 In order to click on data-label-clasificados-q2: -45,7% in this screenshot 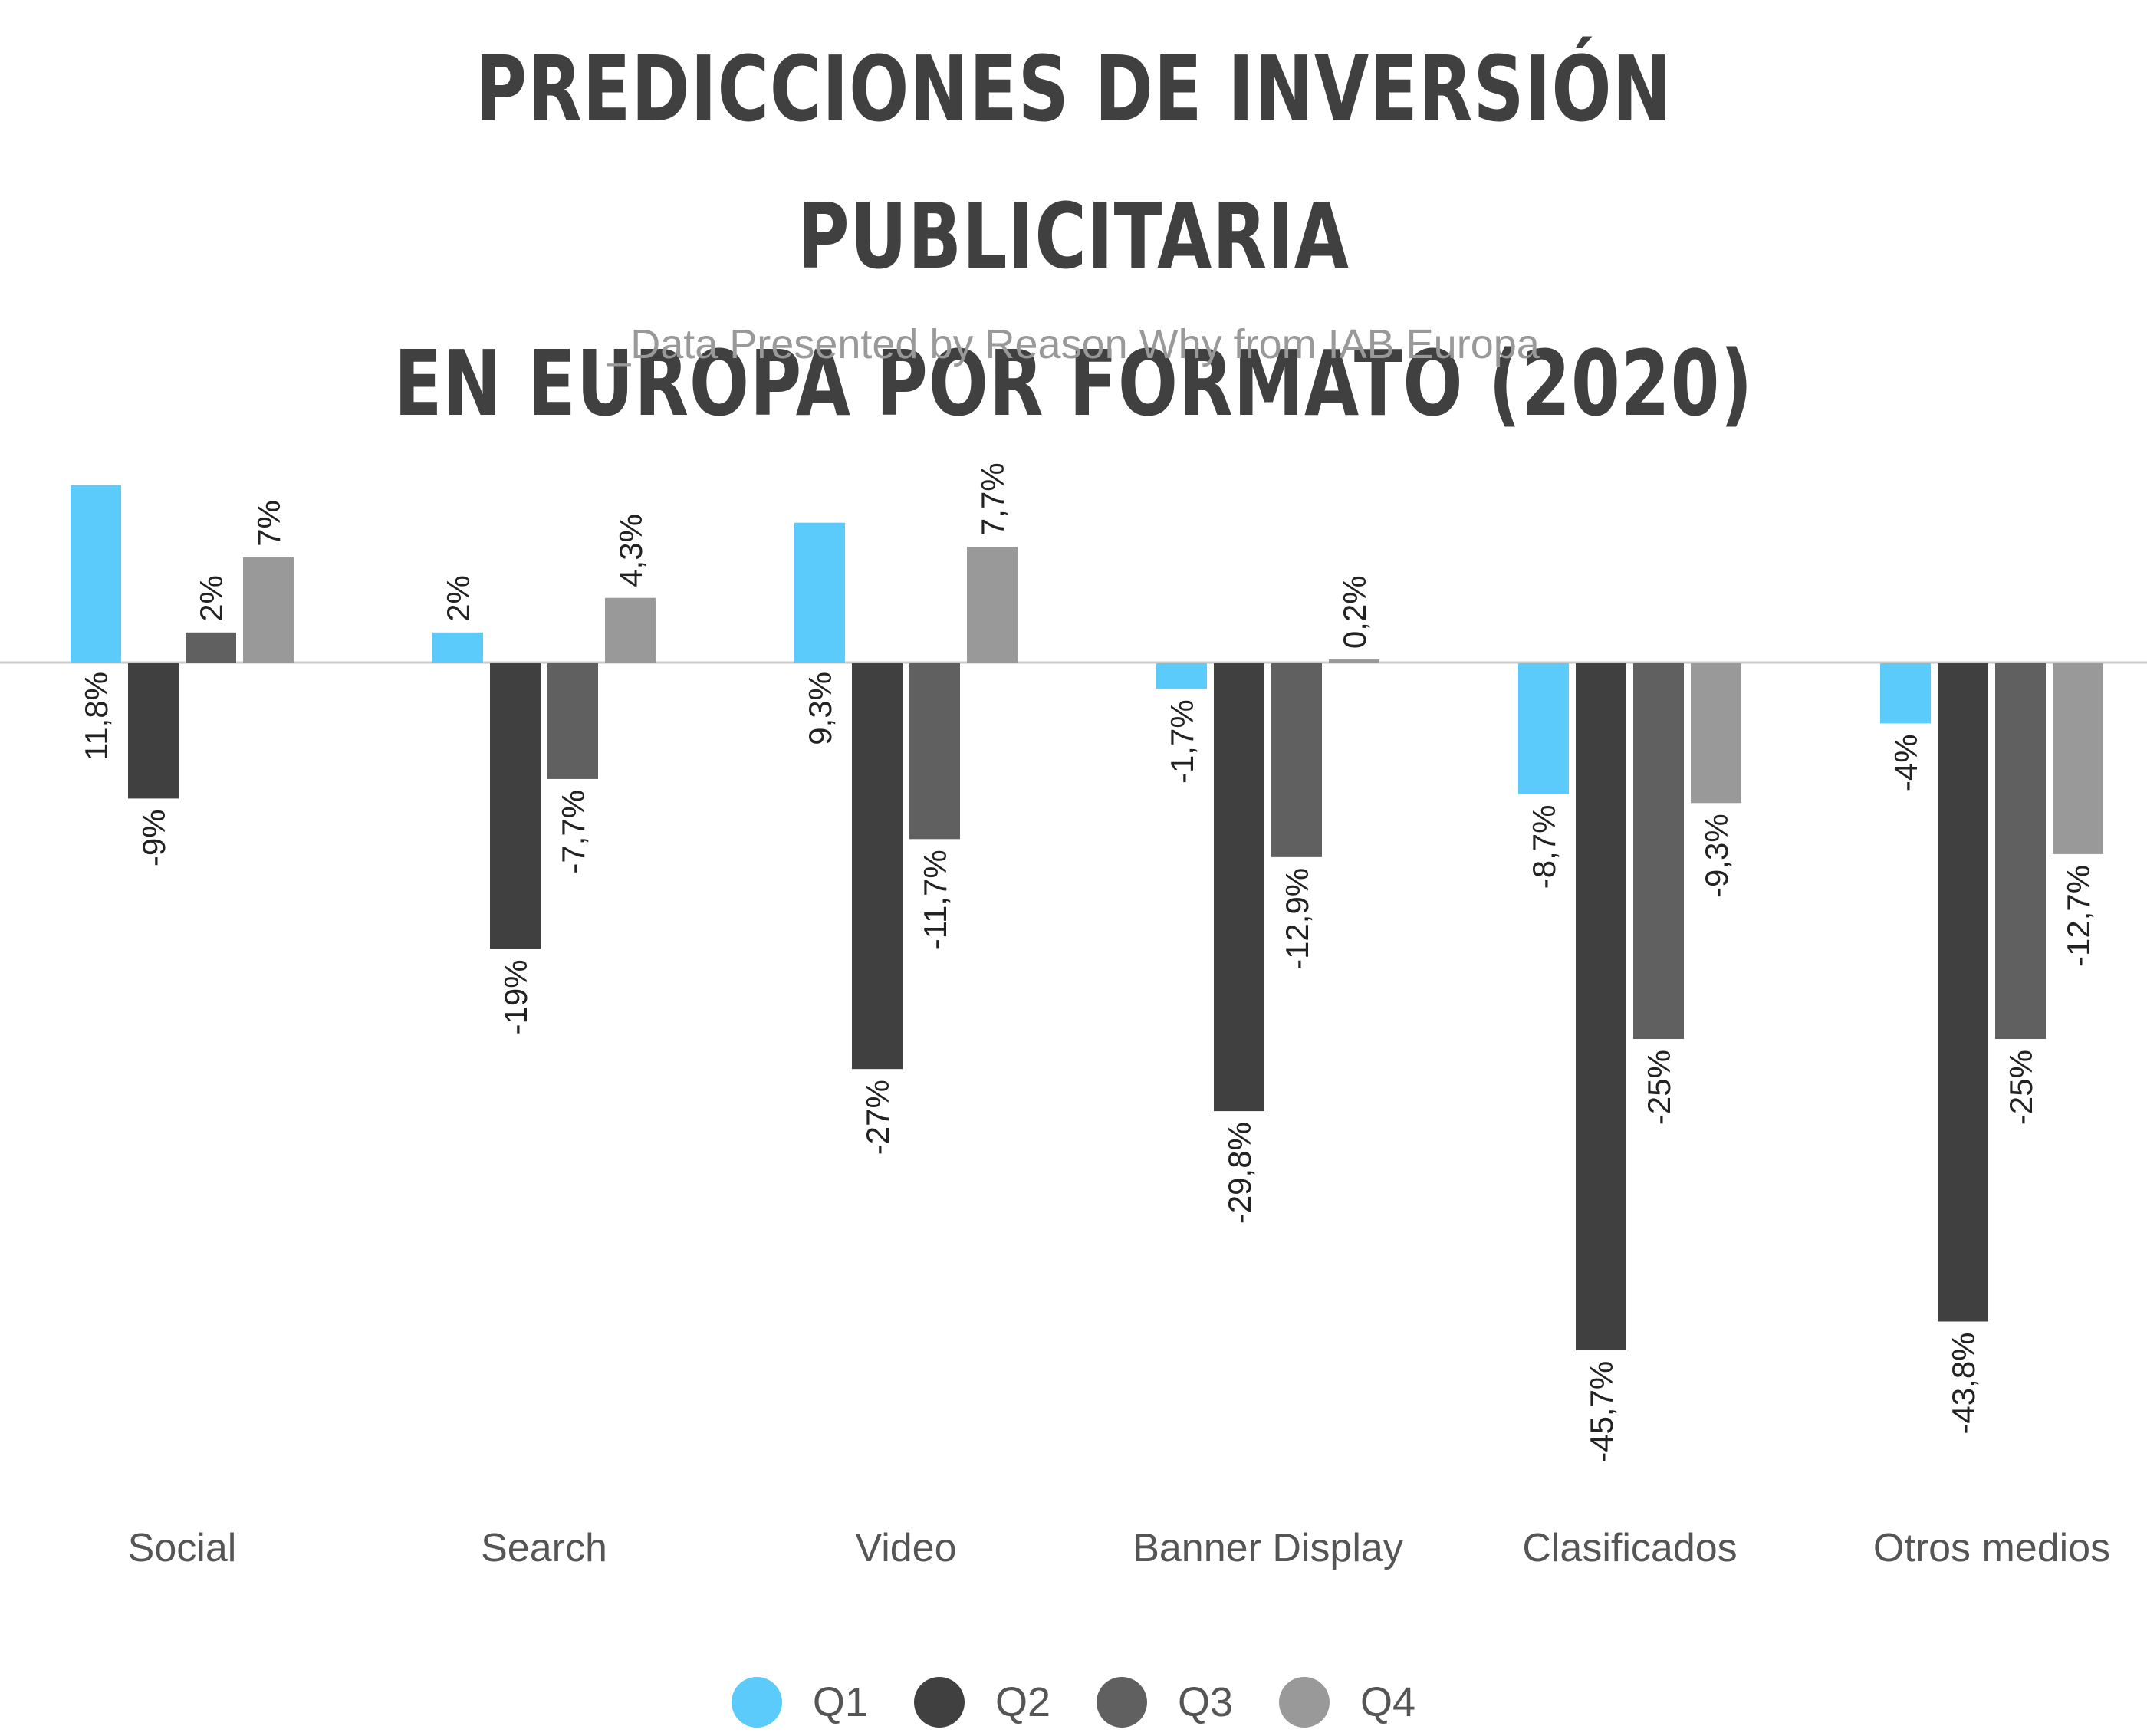, I will do `click(1601, 1412)`.